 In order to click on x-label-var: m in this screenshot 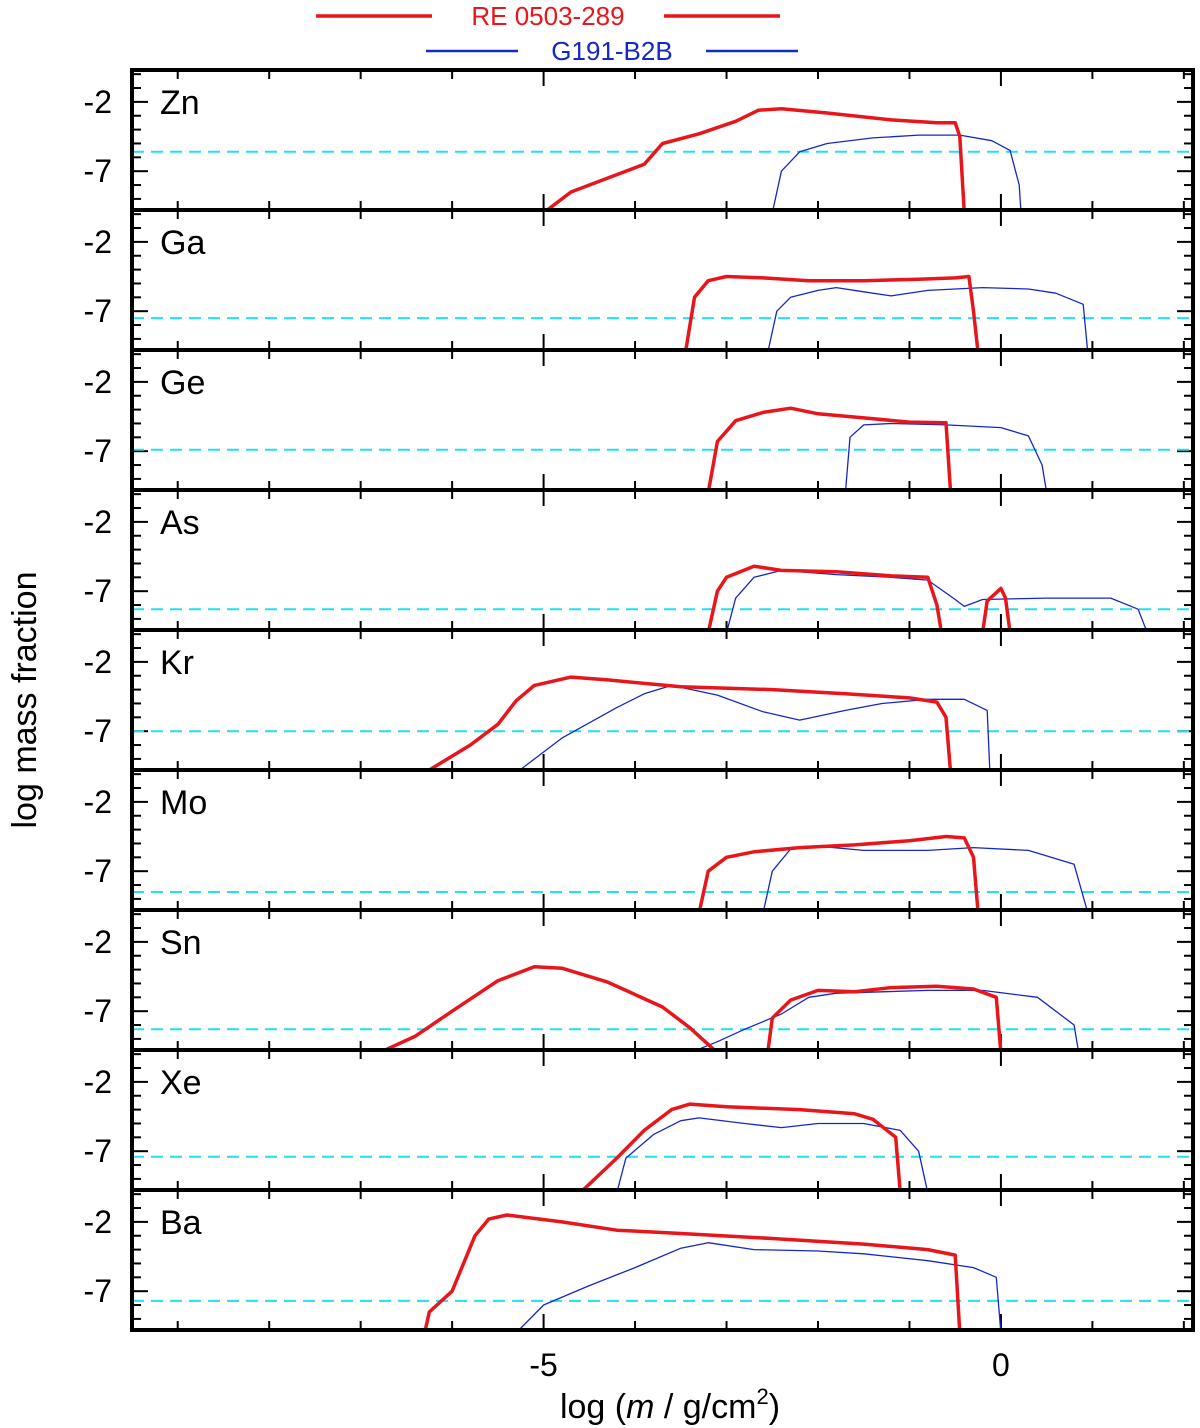, I will do `click(640, 1407)`.